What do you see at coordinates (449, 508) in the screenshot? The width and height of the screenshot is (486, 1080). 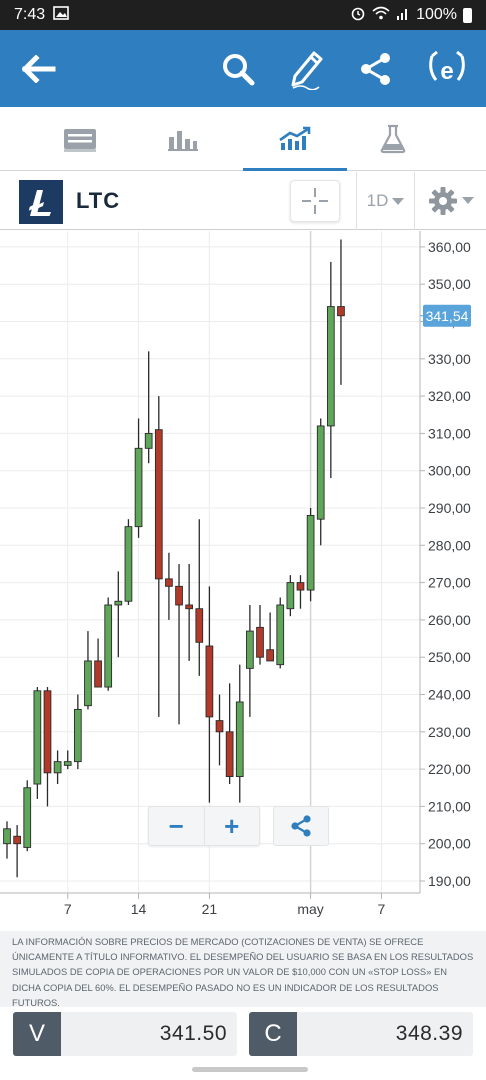 I see `y-tick-label: 290,00` at bounding box center [449, 508].